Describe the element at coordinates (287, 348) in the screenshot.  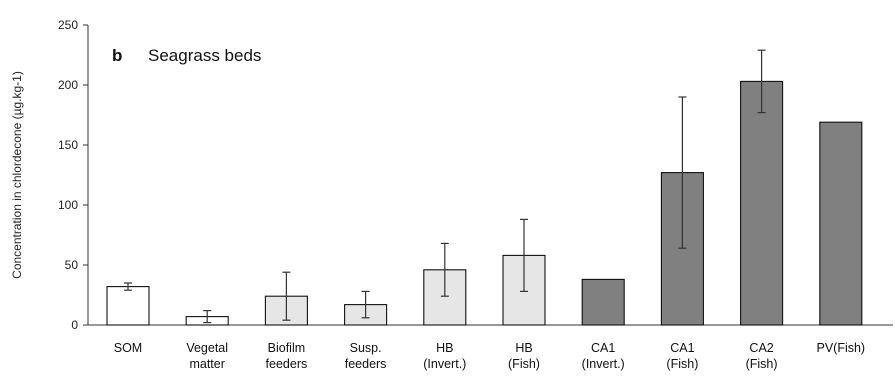
I see `x-tick-label: Biofilm` at that location.